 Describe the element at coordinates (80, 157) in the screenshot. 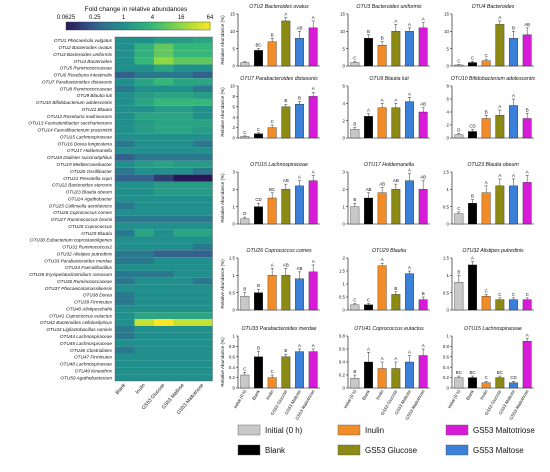

I see `heatmap-row-label: OTU18 Dialister succinatiphilus` at that location.